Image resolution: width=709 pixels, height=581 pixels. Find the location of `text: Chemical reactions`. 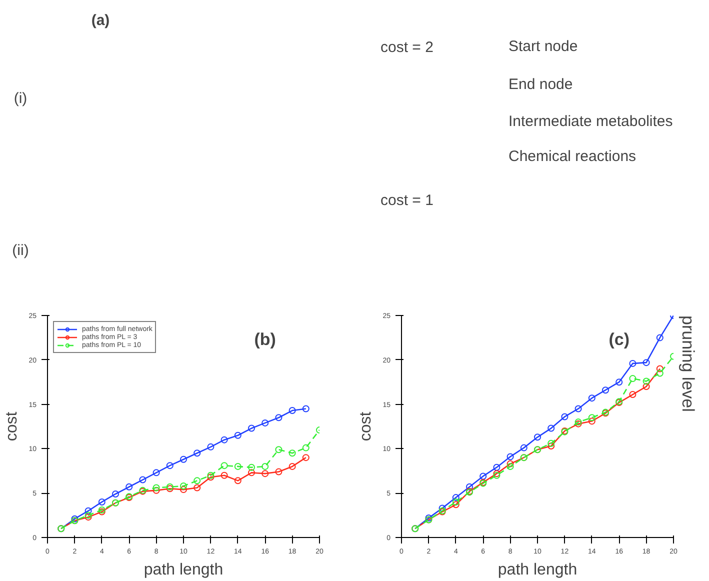

text: Chemical reactions is located at coordinates (572, 156).